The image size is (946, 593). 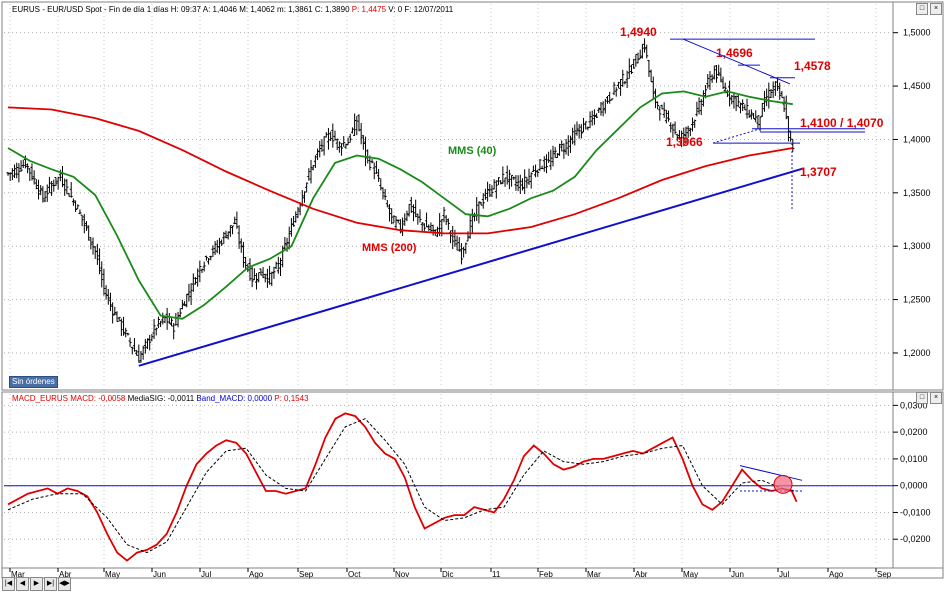 What do you see at coordinates (914, 432) in the screenshot?
I see `y-tick-label: 0,0200` at bounding box center [914, 432].